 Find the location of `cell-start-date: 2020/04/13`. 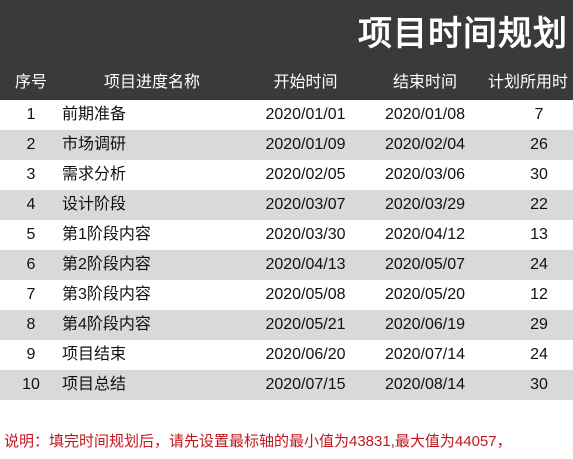

cell-start-date: 2020/04/13 is located at coordinates (305, 264).